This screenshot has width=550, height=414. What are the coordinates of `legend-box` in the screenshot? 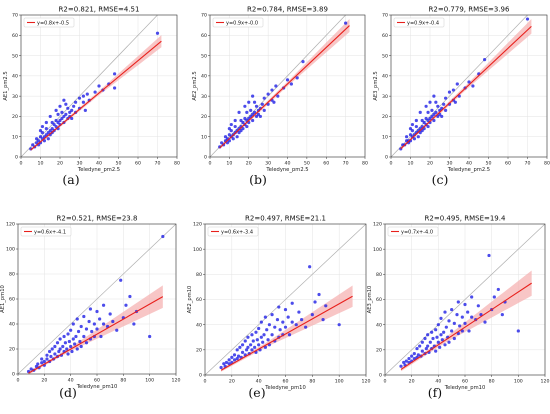 It's located at (49, 22).